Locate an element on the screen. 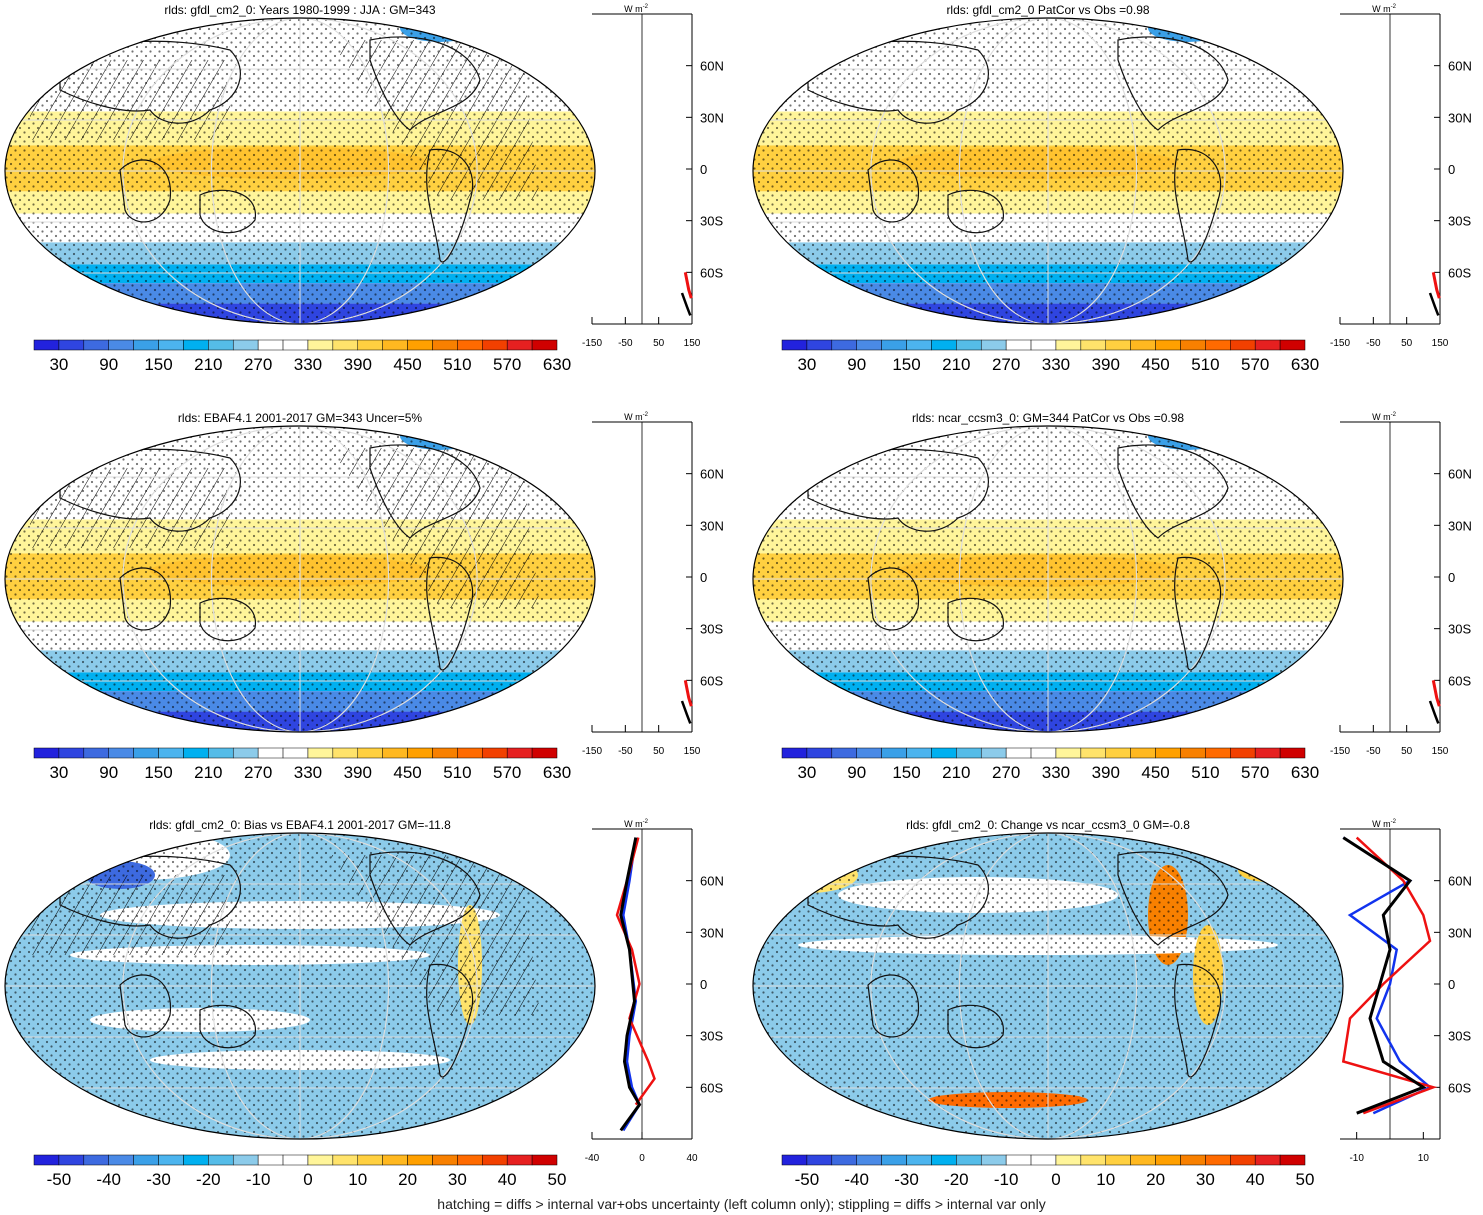 The width and height of the screenshot is (1483, 1215). colorbar-label: -50 is located at coordinates (807, 1179).